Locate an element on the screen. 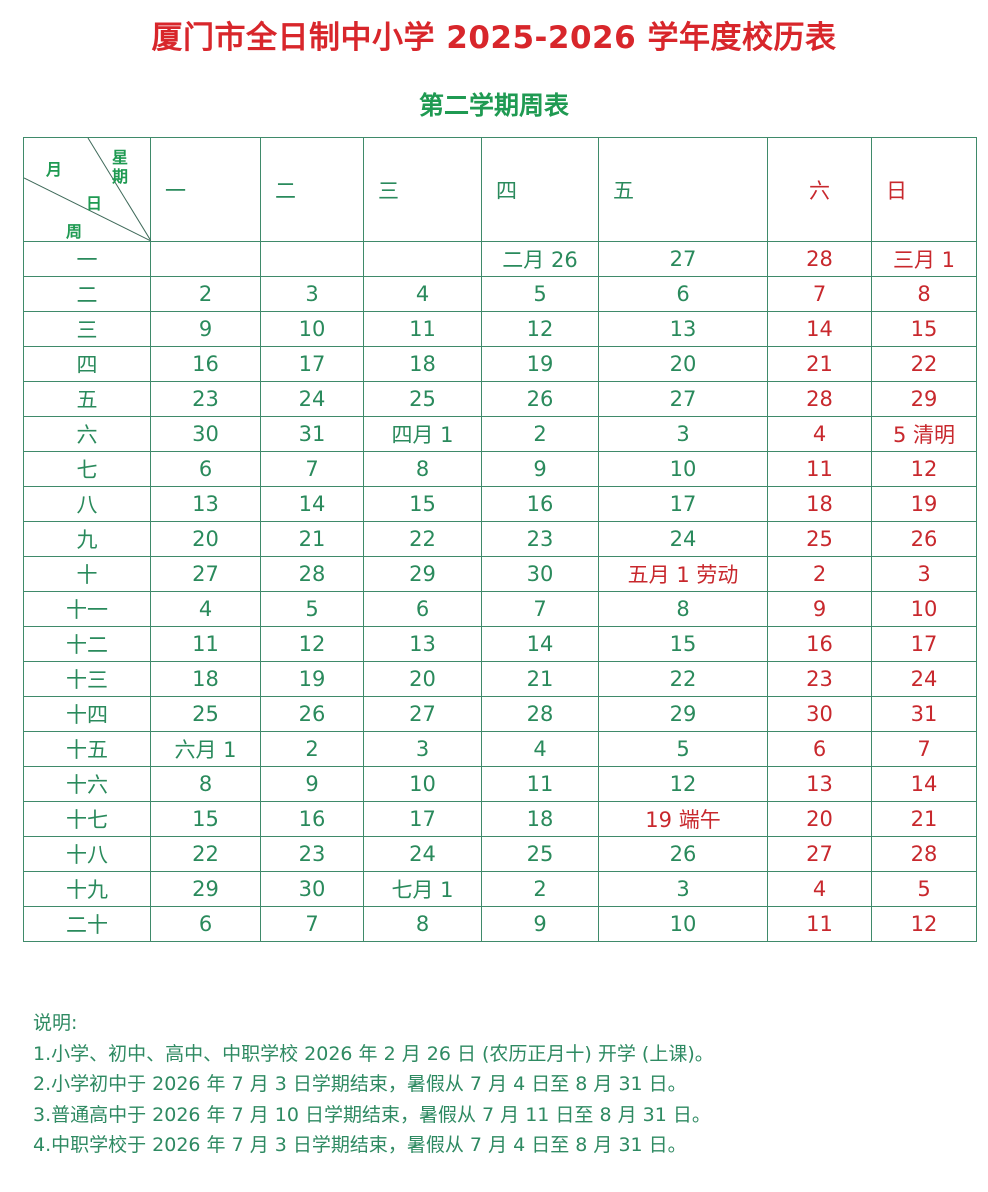 This screenshot has width=988, height=1192. weekend-day-cell: 26 is located at coordinates (924, 539).